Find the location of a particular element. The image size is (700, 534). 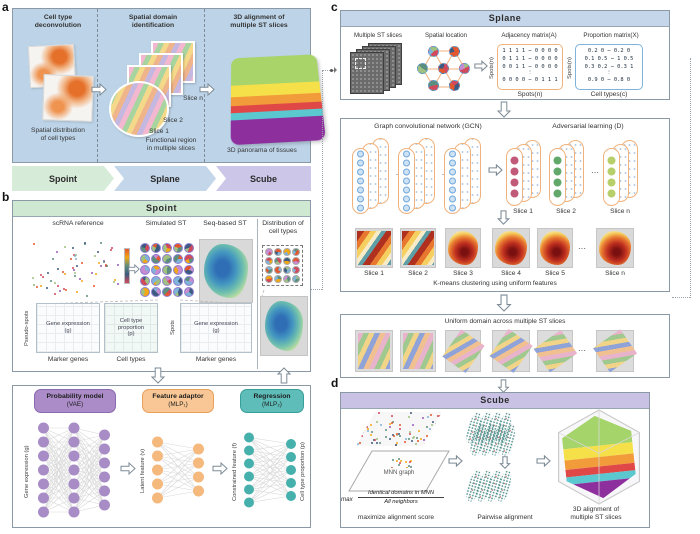

latent-feature-axis: Latent feature (v) is located at coordinates (143, 471).